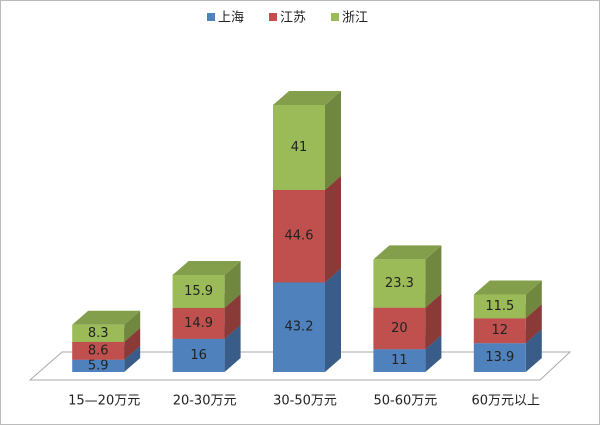 This screenshot has height=425, width=600. I want to click on data-label: 41, so click(299, 147).